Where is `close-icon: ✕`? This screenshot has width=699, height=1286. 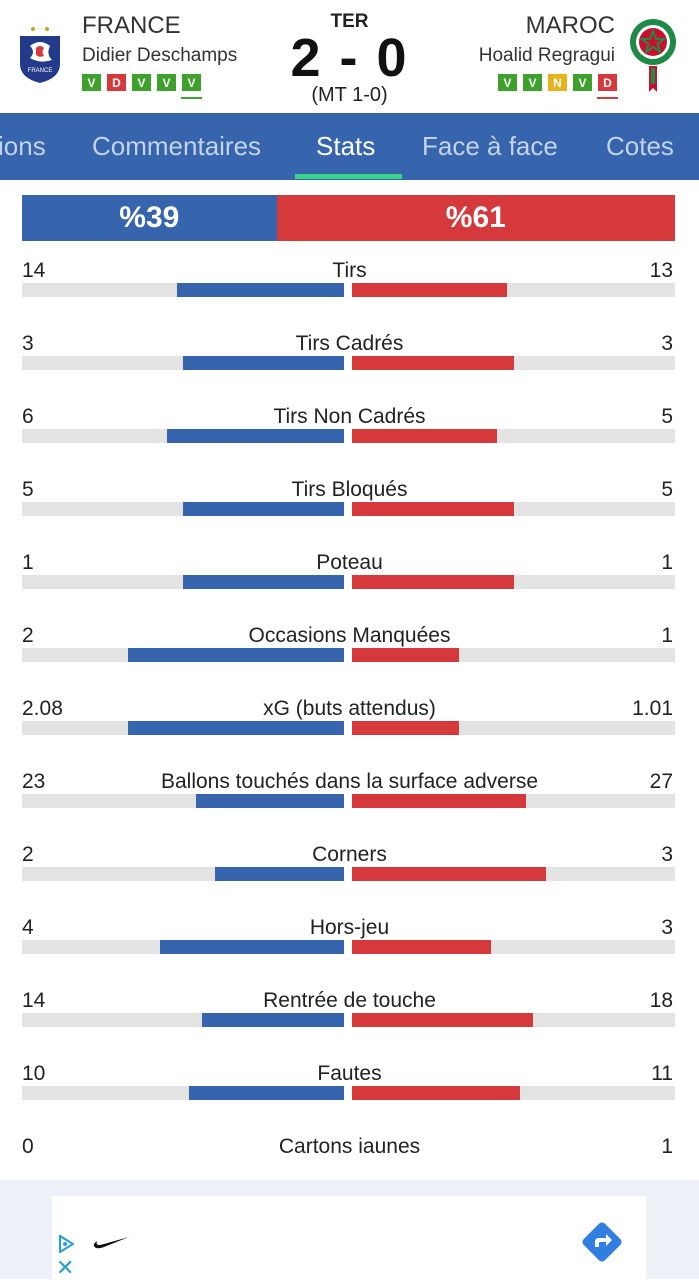 close-icon: ✕ is located at coordinates (65, 1267).